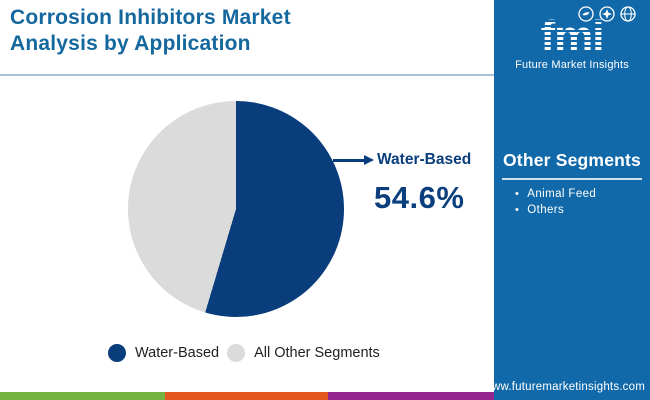  I want to click on page-title-line2: Analysis by Application, so click(130, 43).